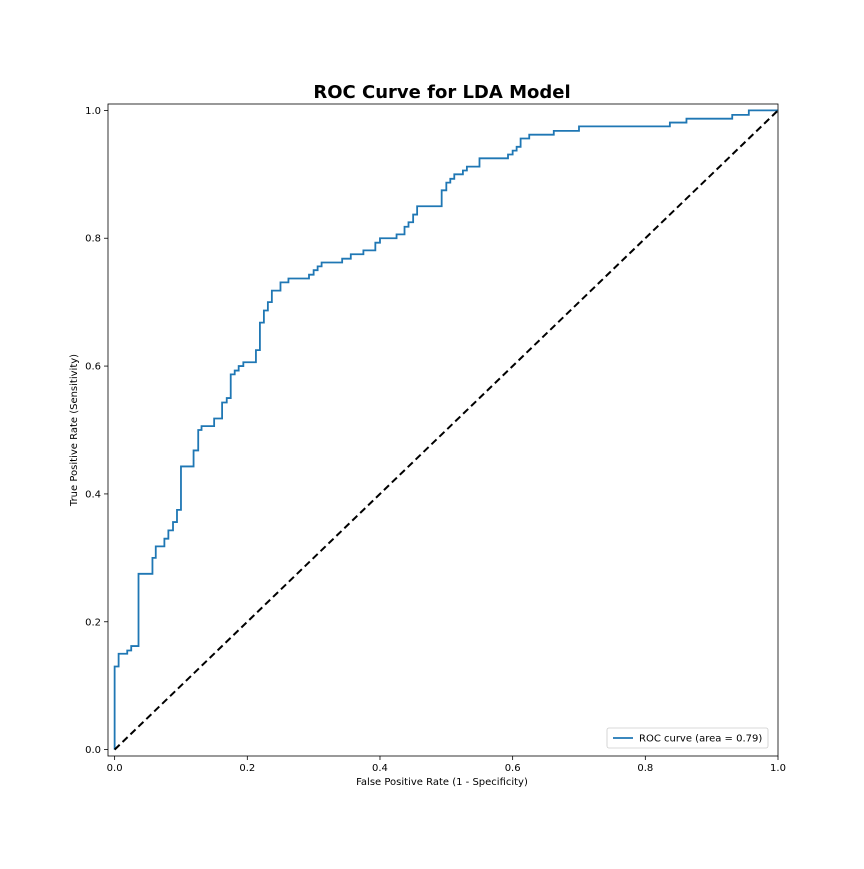 The height and width of the screenshot is (869, 864). I want to click on chart-title: ROC Curve for LDA Model, so click(441, 92).